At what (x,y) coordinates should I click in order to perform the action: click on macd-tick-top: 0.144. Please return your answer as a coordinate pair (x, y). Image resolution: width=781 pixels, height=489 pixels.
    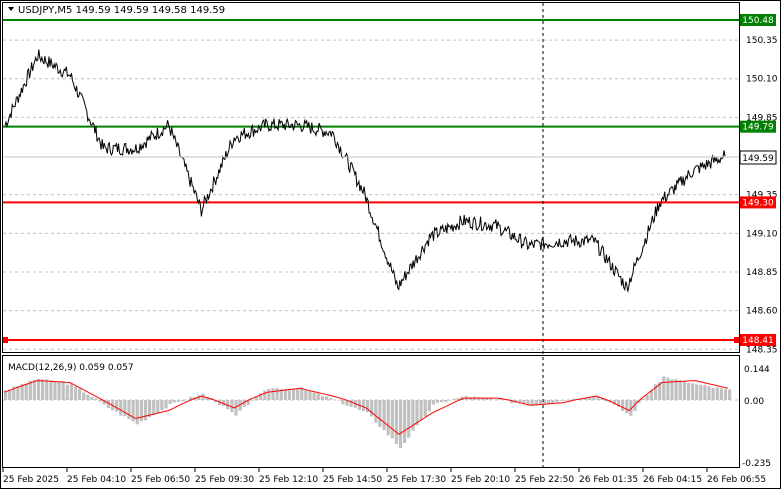
    Looking at the image, I should click on (757, 370).